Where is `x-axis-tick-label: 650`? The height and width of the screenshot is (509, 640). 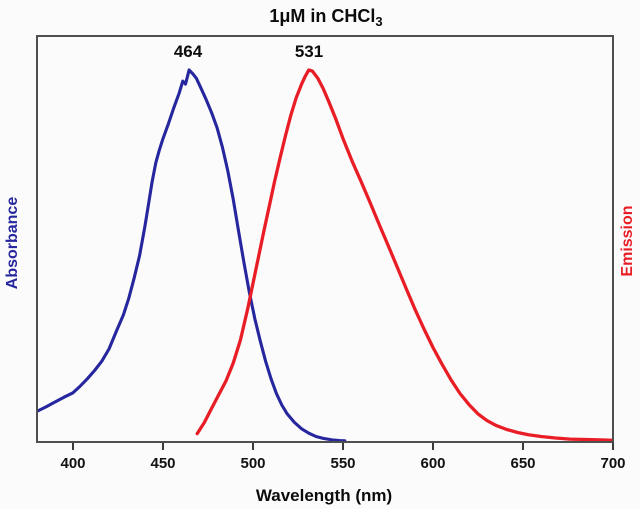 x-axis-tick-label: 650 is located at coordinates (522, 463).